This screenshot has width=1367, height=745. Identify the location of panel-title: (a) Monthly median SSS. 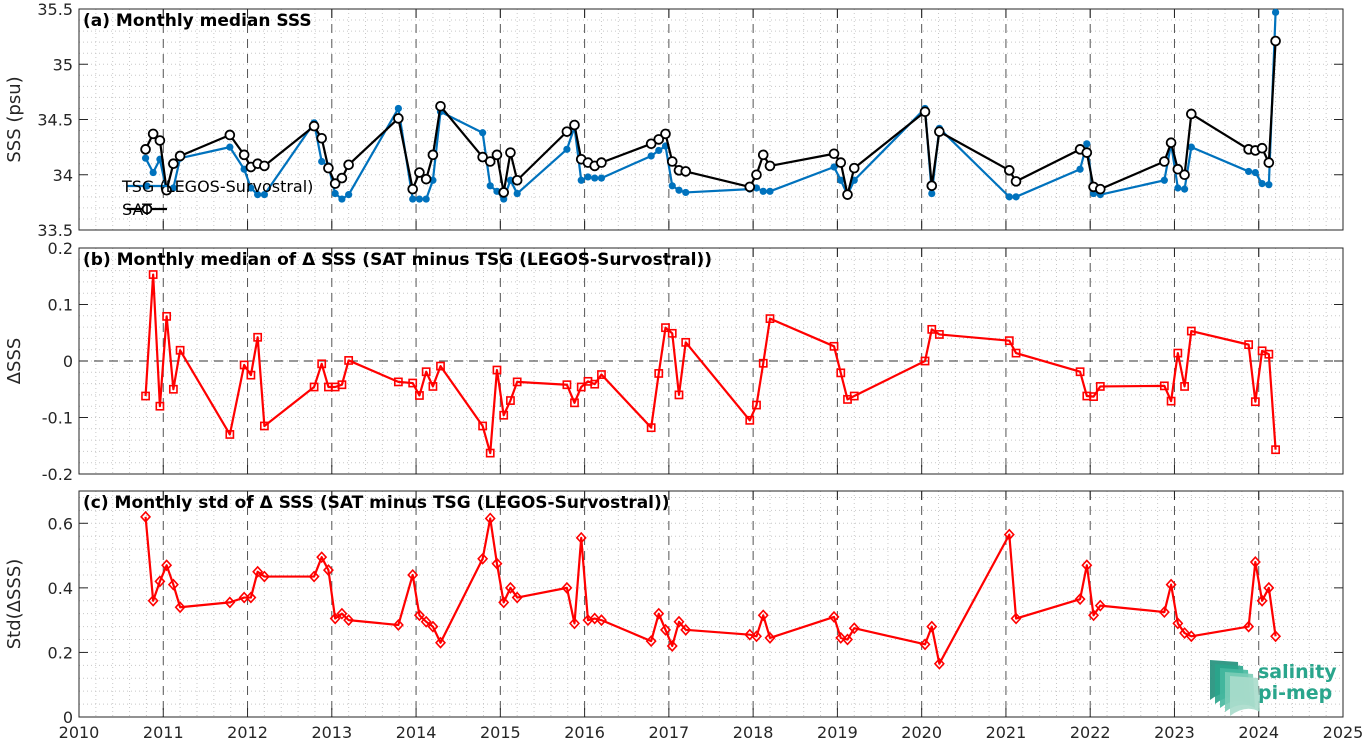
(197, 21).